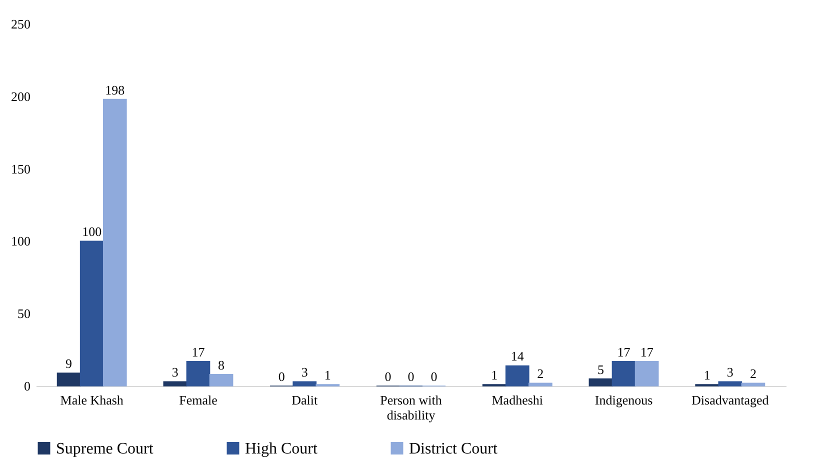 This screenshot has width=813, height=470. I want to click on legend-label: District Court, so click(453, 449).